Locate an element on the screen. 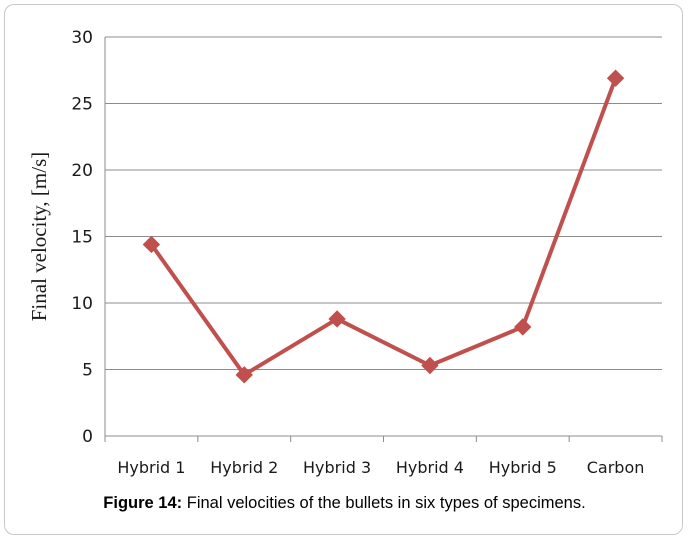 This screenshot has height=541, width=689. y-tick-label: 25 is located at coordinates (82, 105).